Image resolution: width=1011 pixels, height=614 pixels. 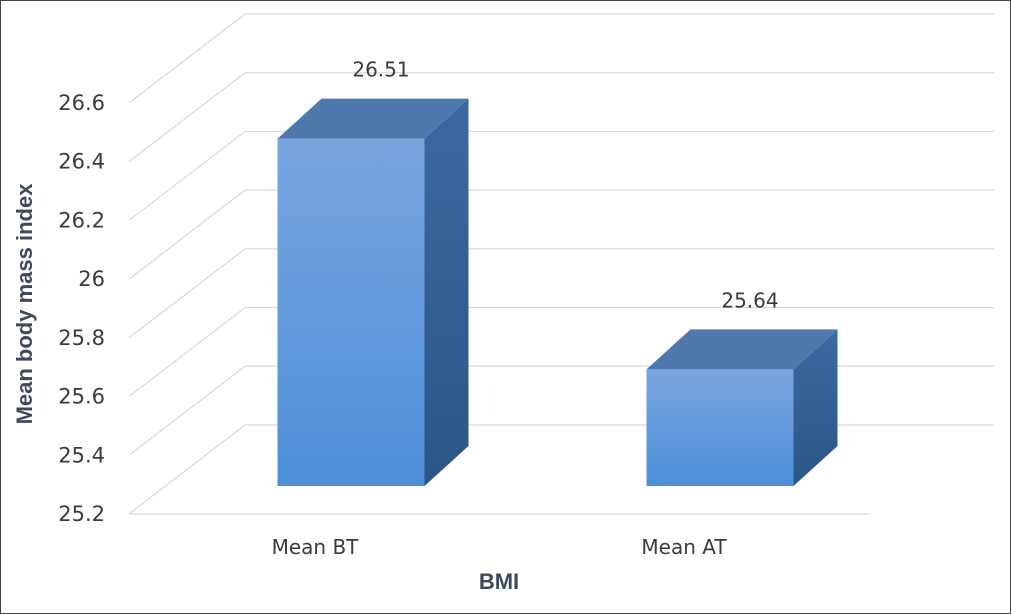 I want to click on y-axis-title: Mean body mass index, so click(x=24, y=304).